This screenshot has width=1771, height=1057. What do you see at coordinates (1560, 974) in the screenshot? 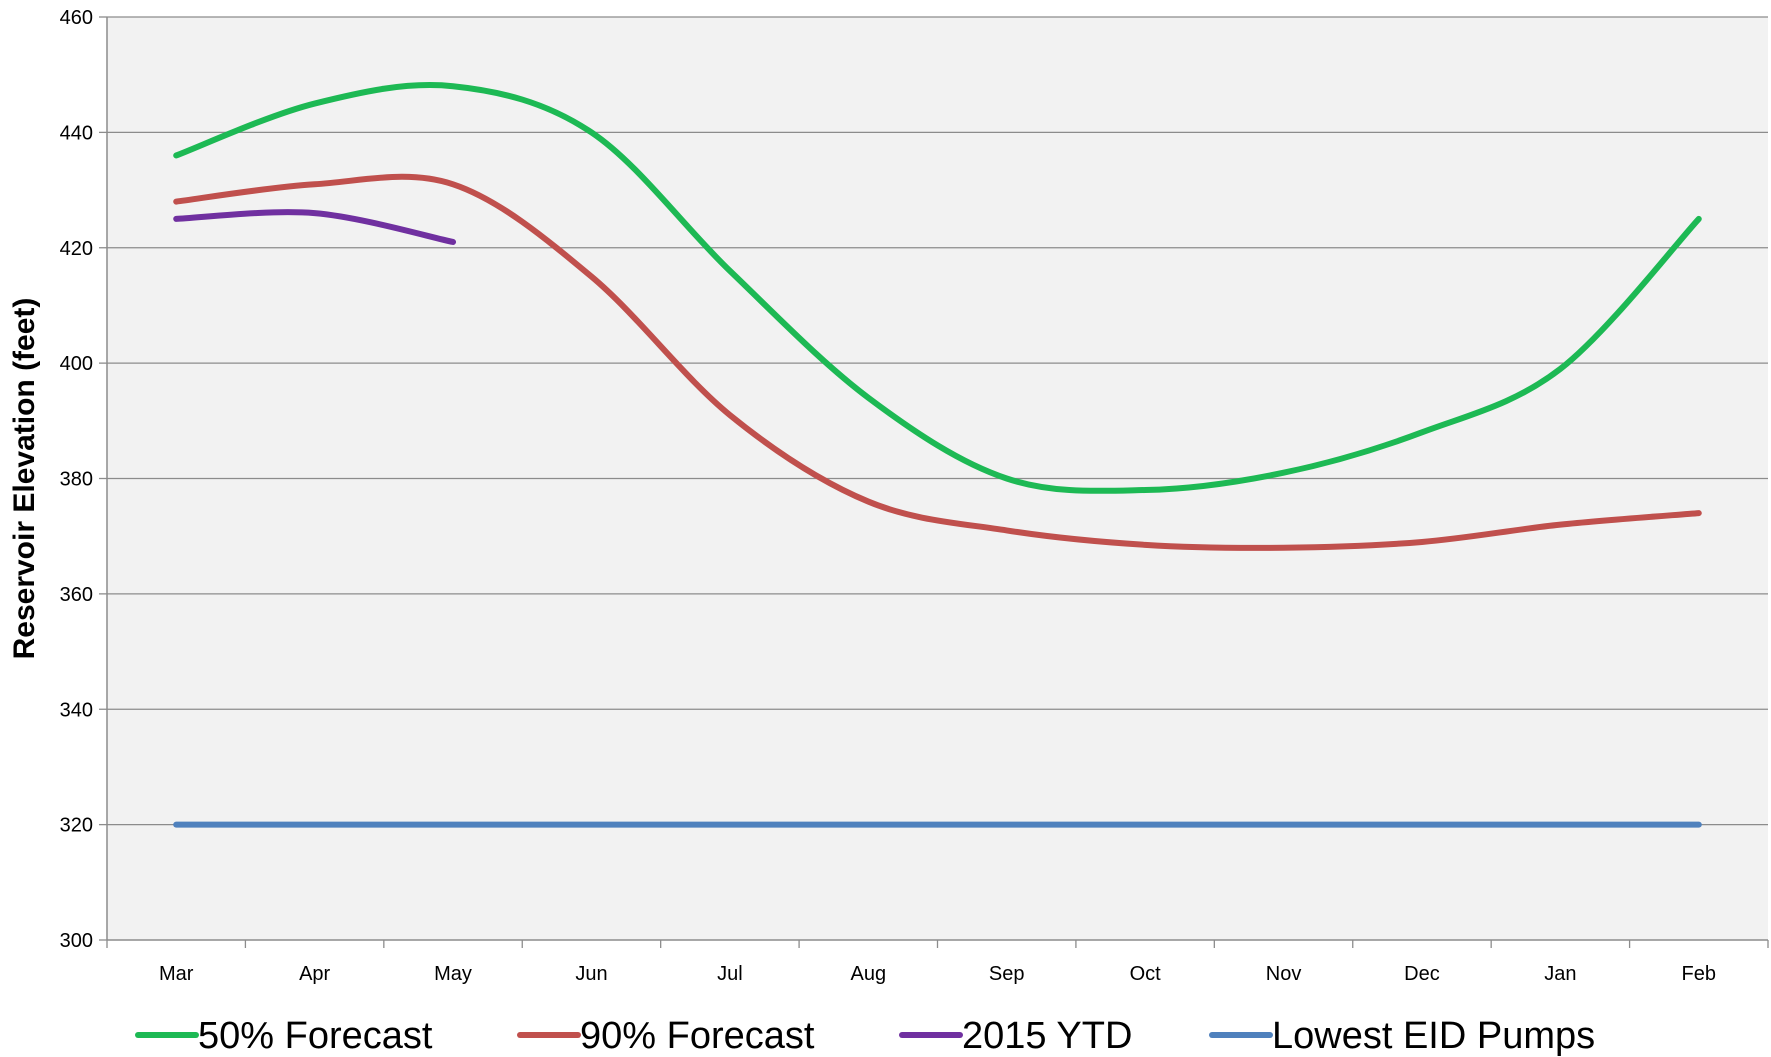
I see `x-tick-label: Jan` at bounding box center [1560, 974].